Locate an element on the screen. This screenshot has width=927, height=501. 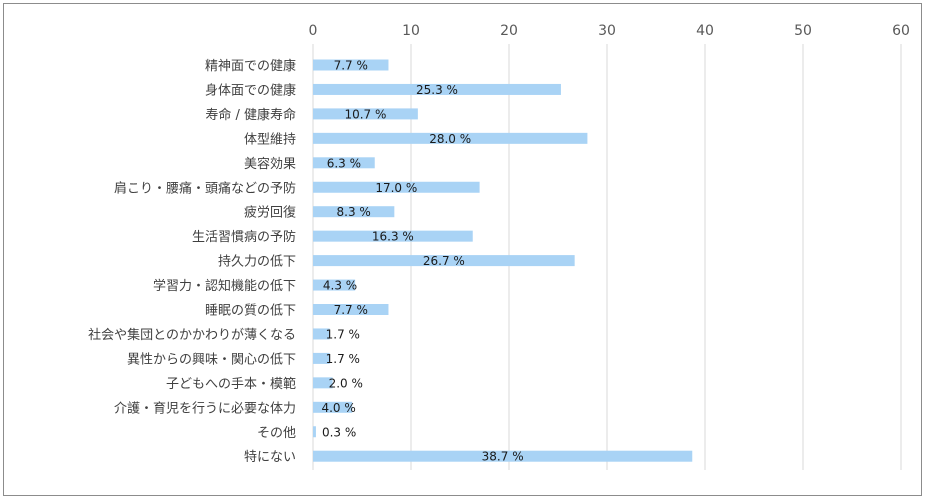
category-label: 身体面での健康 is located at coordinates (250, 90).